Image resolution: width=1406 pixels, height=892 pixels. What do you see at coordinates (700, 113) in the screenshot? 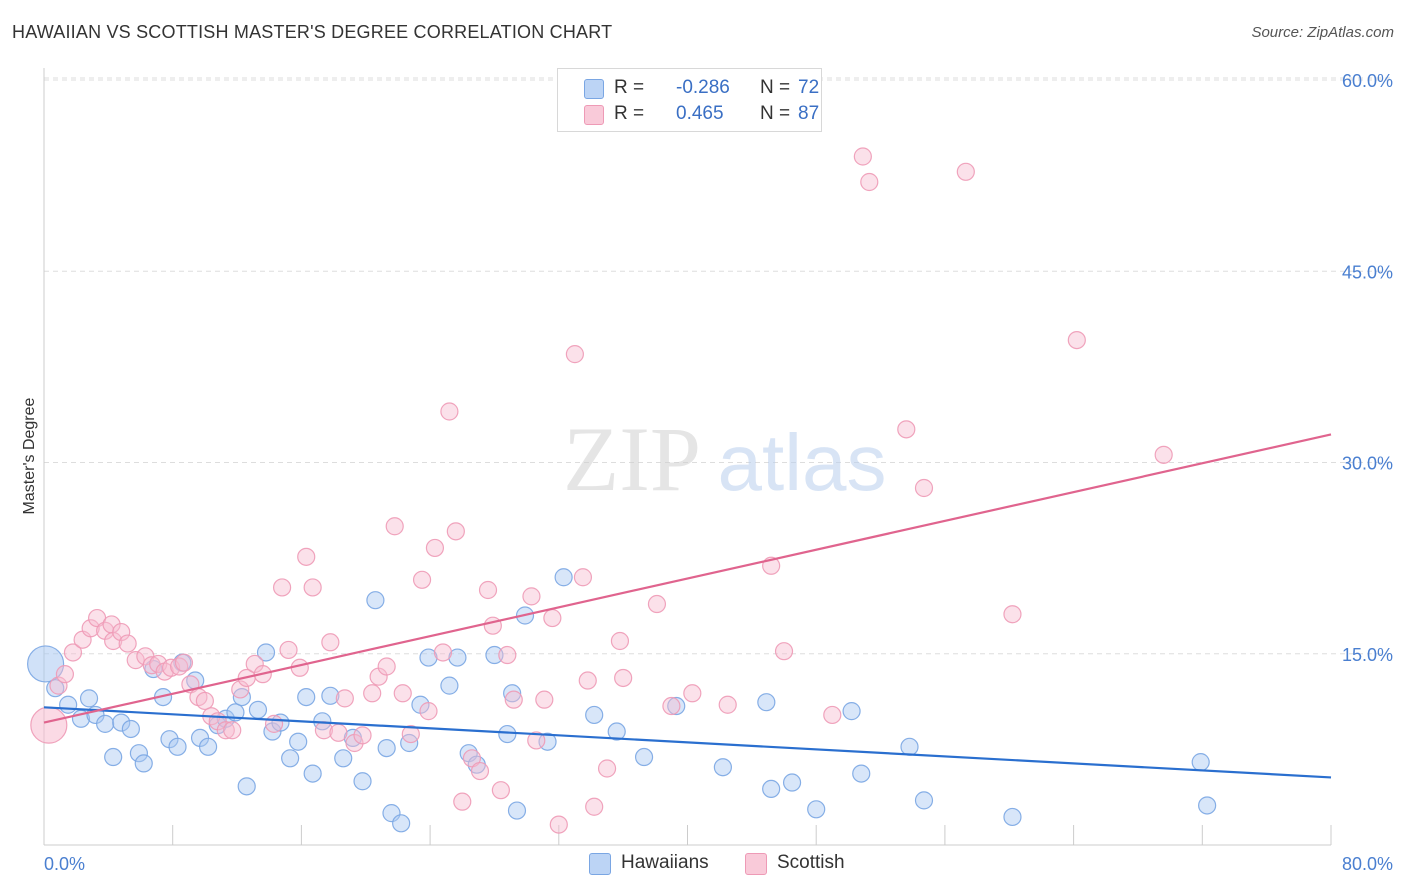
I see `legend-r-value: 0.465` at bounding box center [700, 113].